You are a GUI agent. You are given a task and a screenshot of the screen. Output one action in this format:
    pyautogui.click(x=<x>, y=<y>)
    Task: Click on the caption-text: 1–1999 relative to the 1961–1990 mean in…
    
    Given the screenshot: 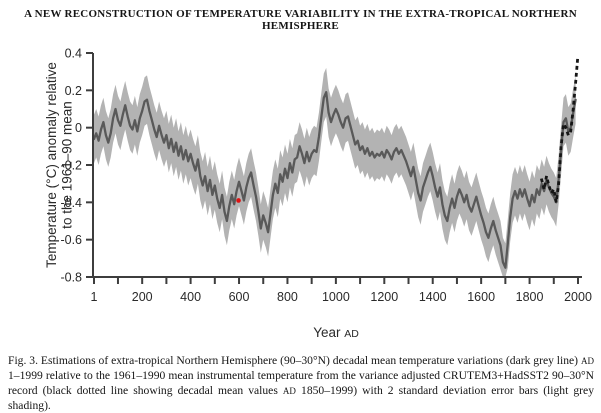 What is the action you would take?
    pyautogui.click(x=301, y=383)
    